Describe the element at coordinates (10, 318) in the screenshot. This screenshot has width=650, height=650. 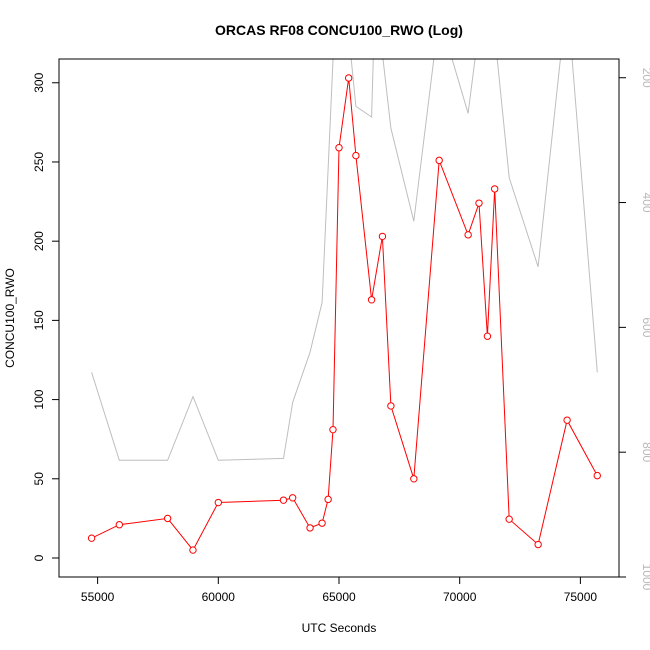
I see `y-axis-label: CONCU100_RWO` at that location.